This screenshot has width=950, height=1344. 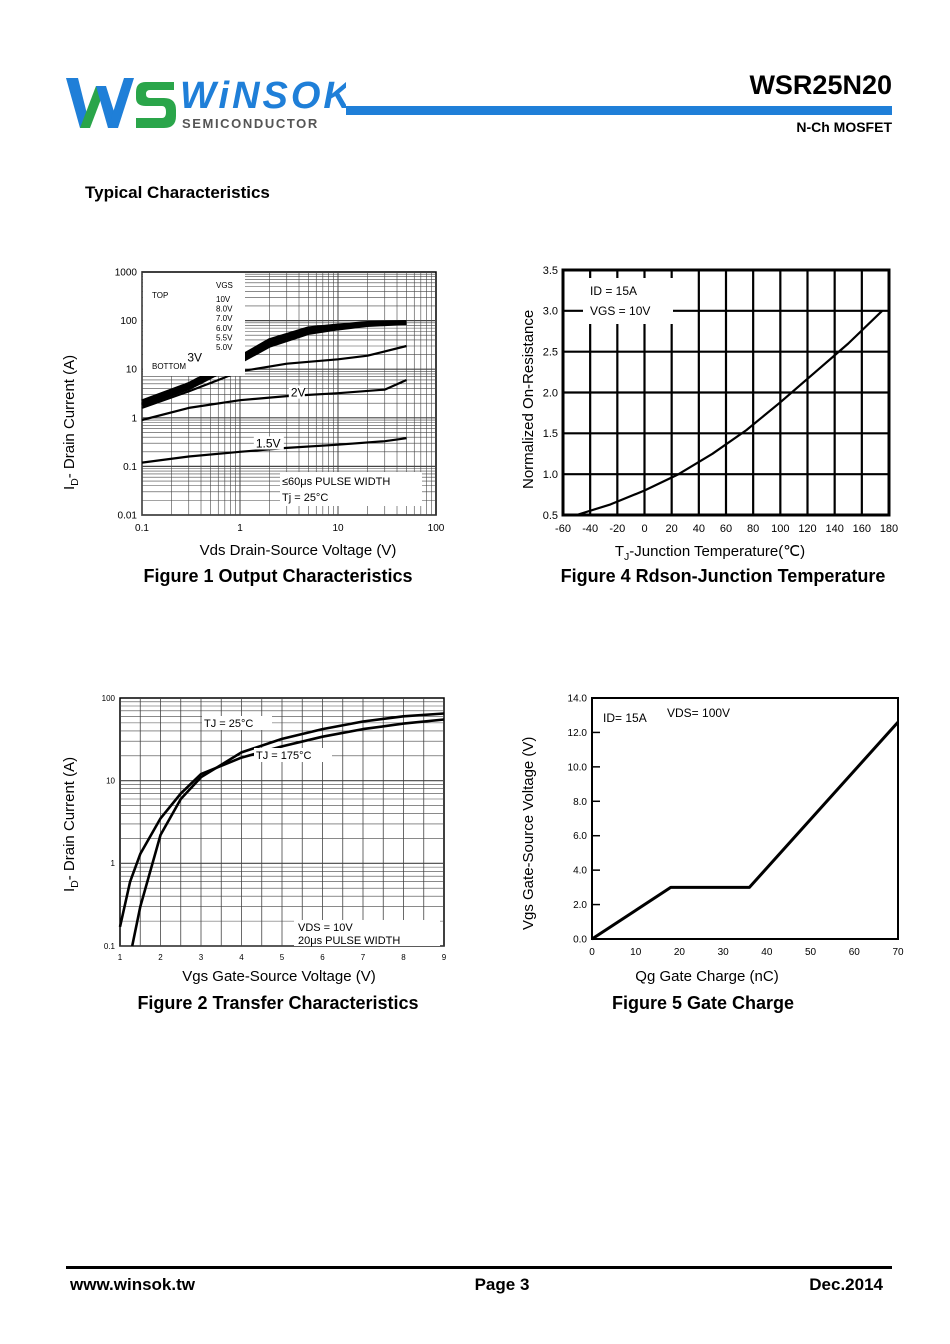 I want to click on figure-5-xlabel: Qg Gate Charge (nC), so click(x=707, y=976).